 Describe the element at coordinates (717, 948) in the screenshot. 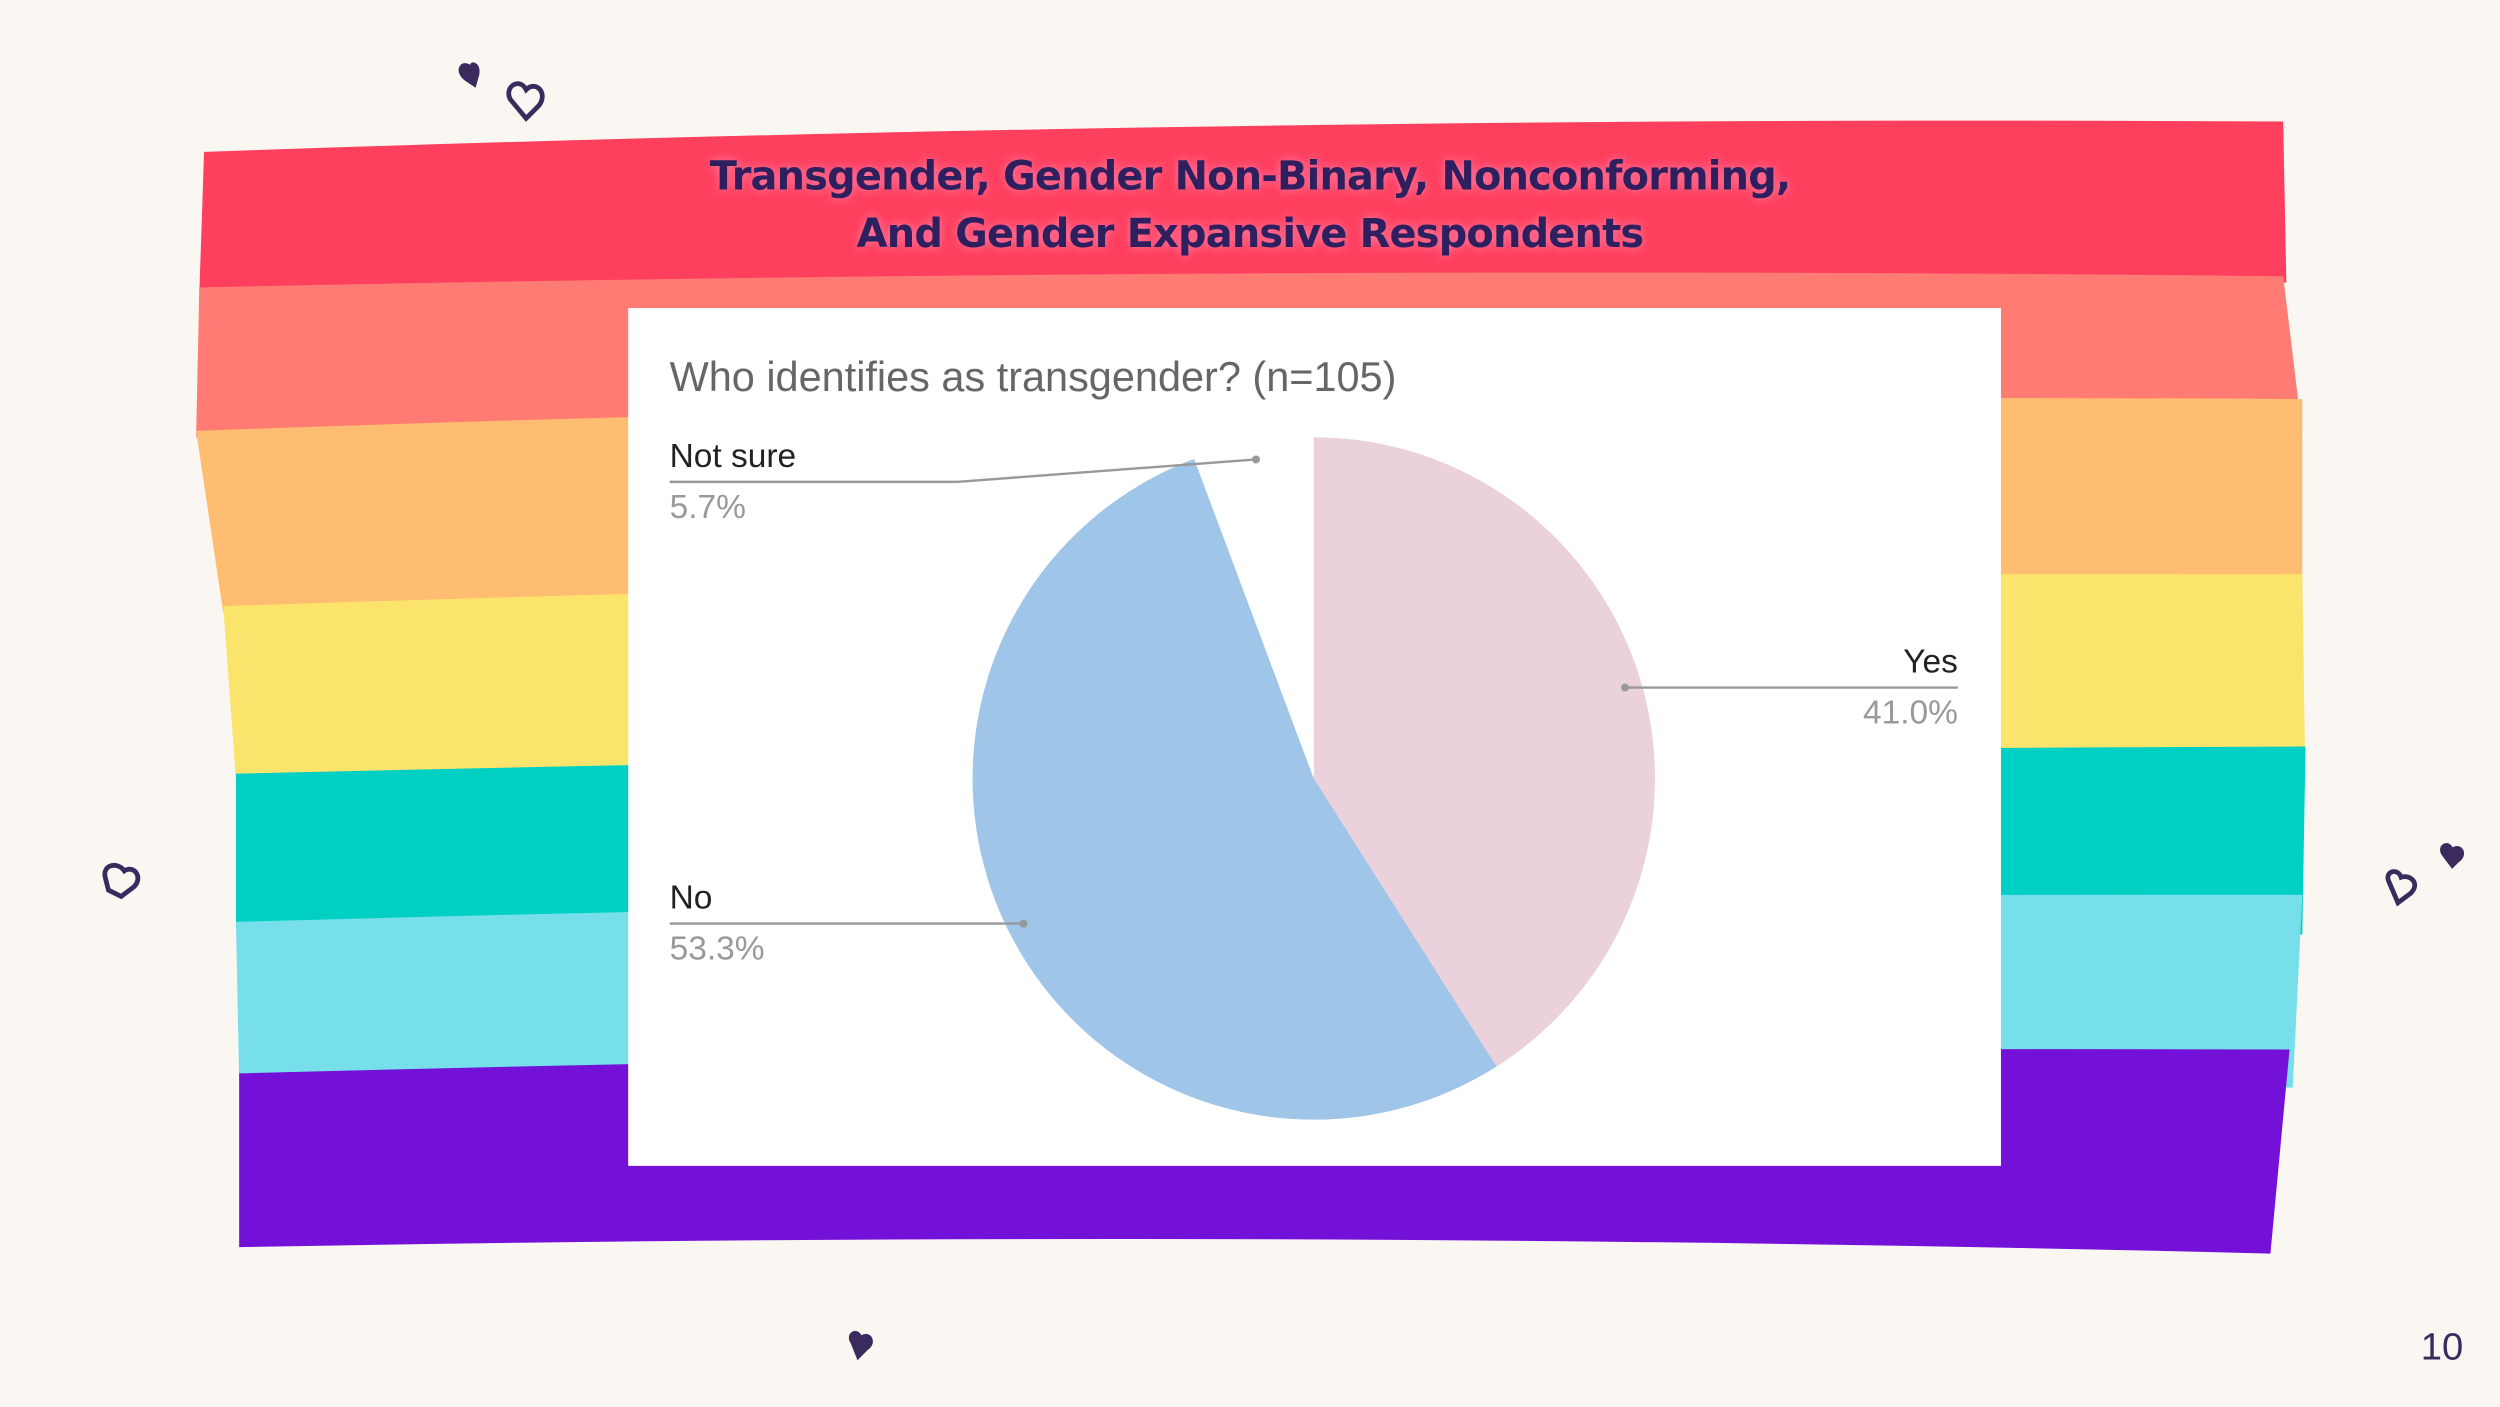

I see `value-label: 53.3%` at that location.